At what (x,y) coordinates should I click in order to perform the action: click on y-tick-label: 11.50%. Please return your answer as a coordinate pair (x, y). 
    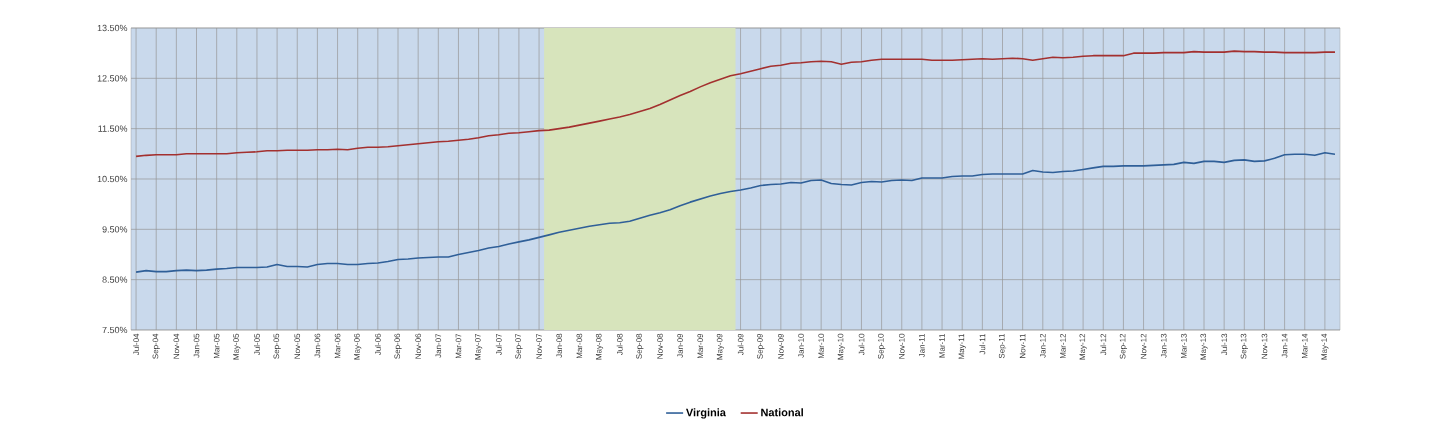
    Looking at the image, I should click on (113, 128).